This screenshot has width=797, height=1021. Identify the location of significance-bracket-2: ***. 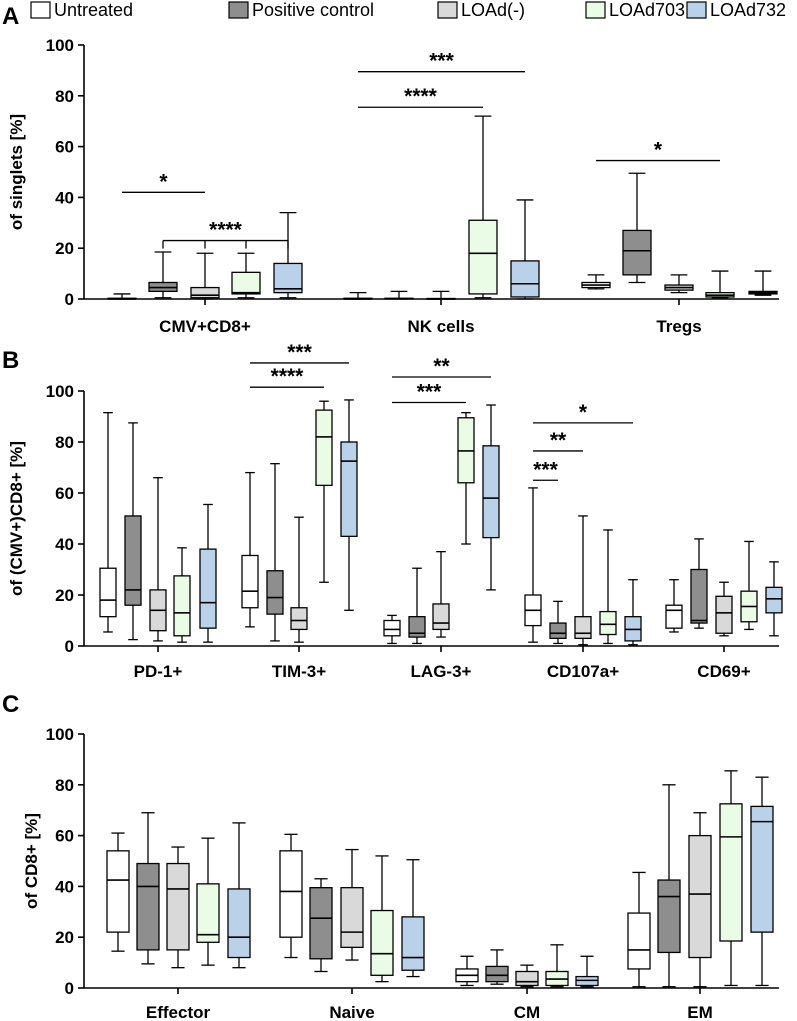
(441, 61).